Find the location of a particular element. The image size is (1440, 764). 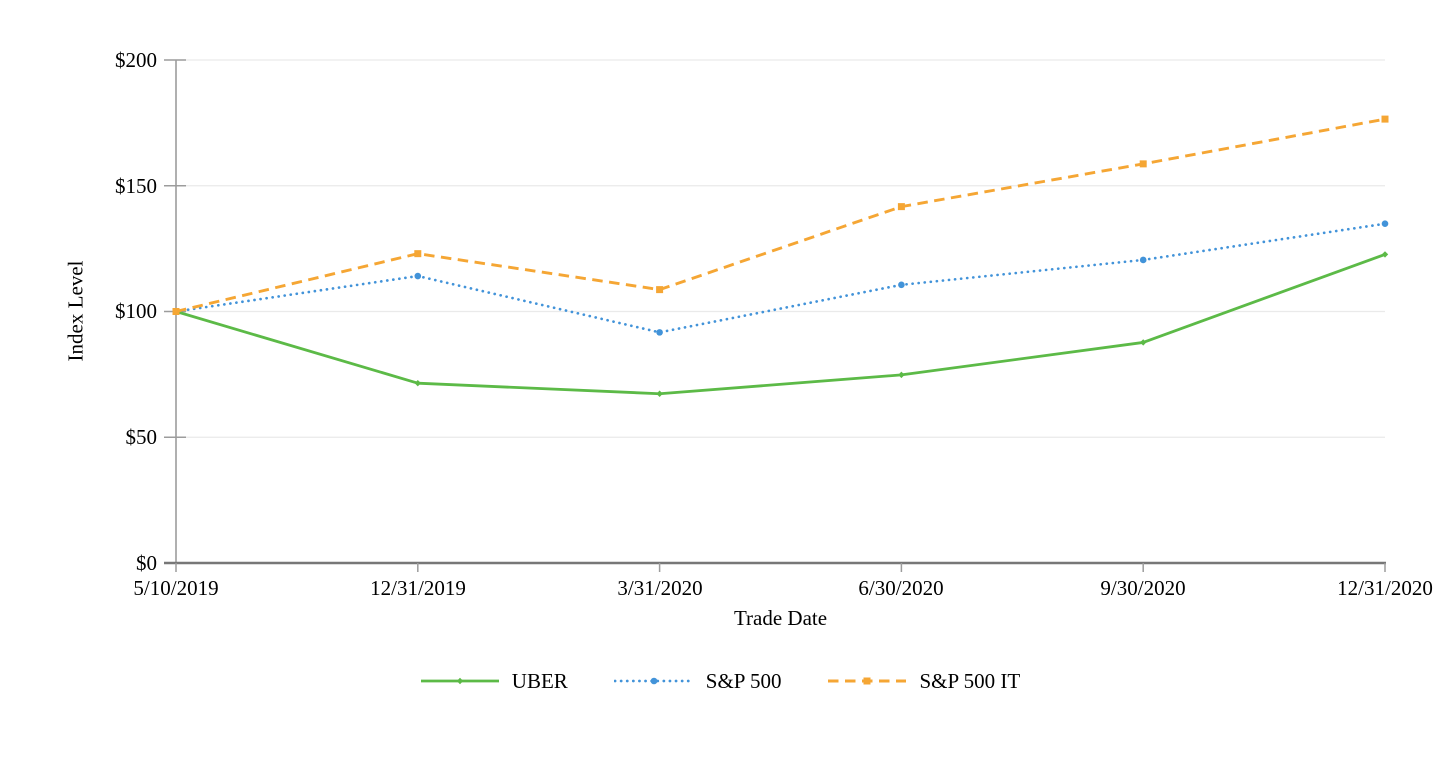

x-tick-label: 3/31/2020 is located at coordinates (660, 588).